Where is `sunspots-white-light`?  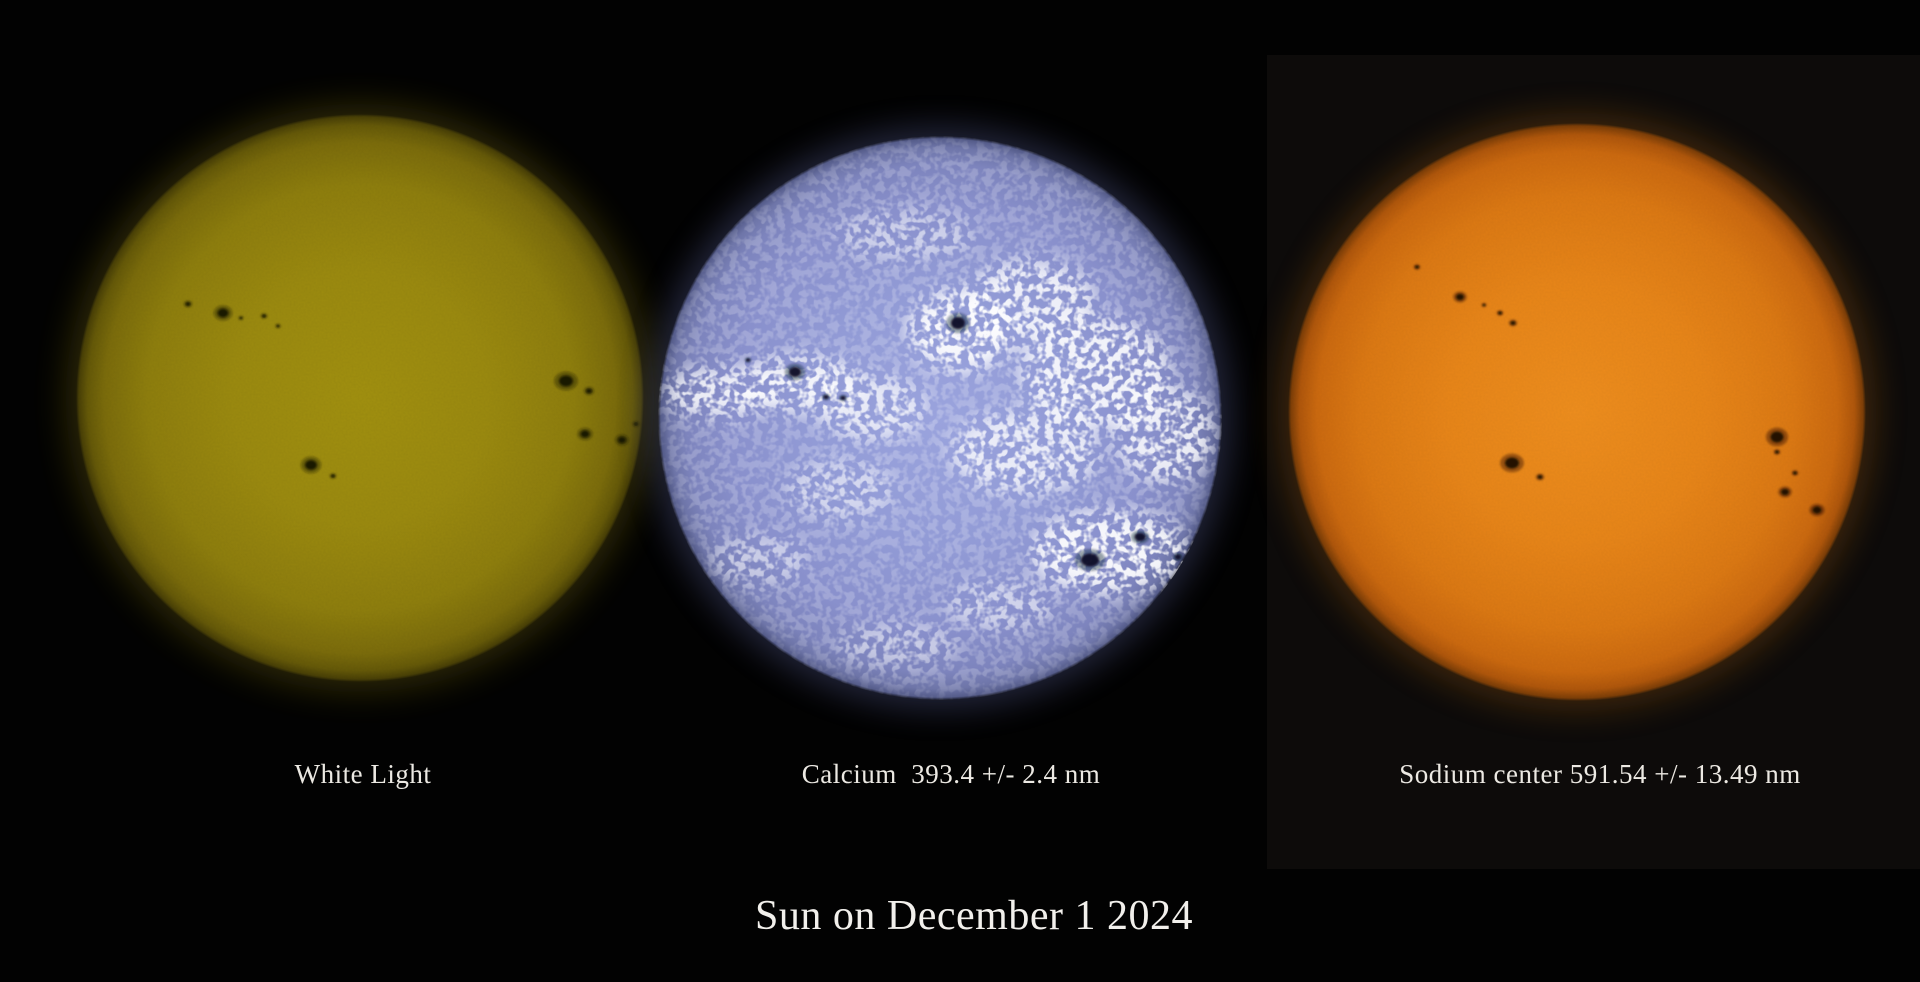 sunspots-white-light is located at coordinates (411, 389).